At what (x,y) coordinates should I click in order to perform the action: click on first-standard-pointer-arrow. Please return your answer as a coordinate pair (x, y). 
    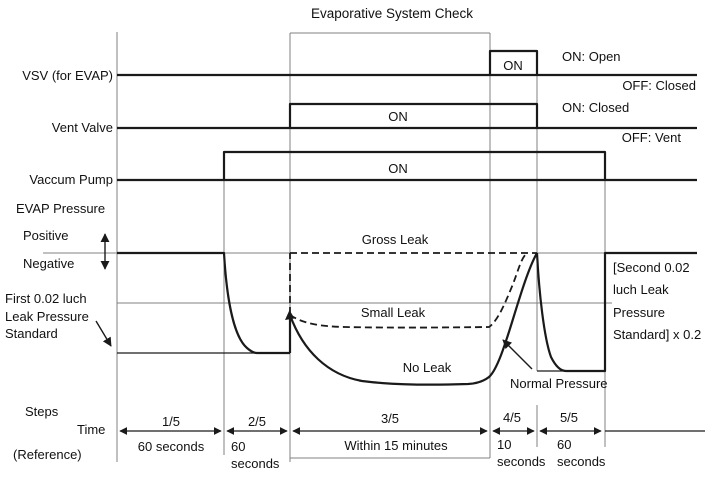
    Looking at the image, I should click on (103, 333).